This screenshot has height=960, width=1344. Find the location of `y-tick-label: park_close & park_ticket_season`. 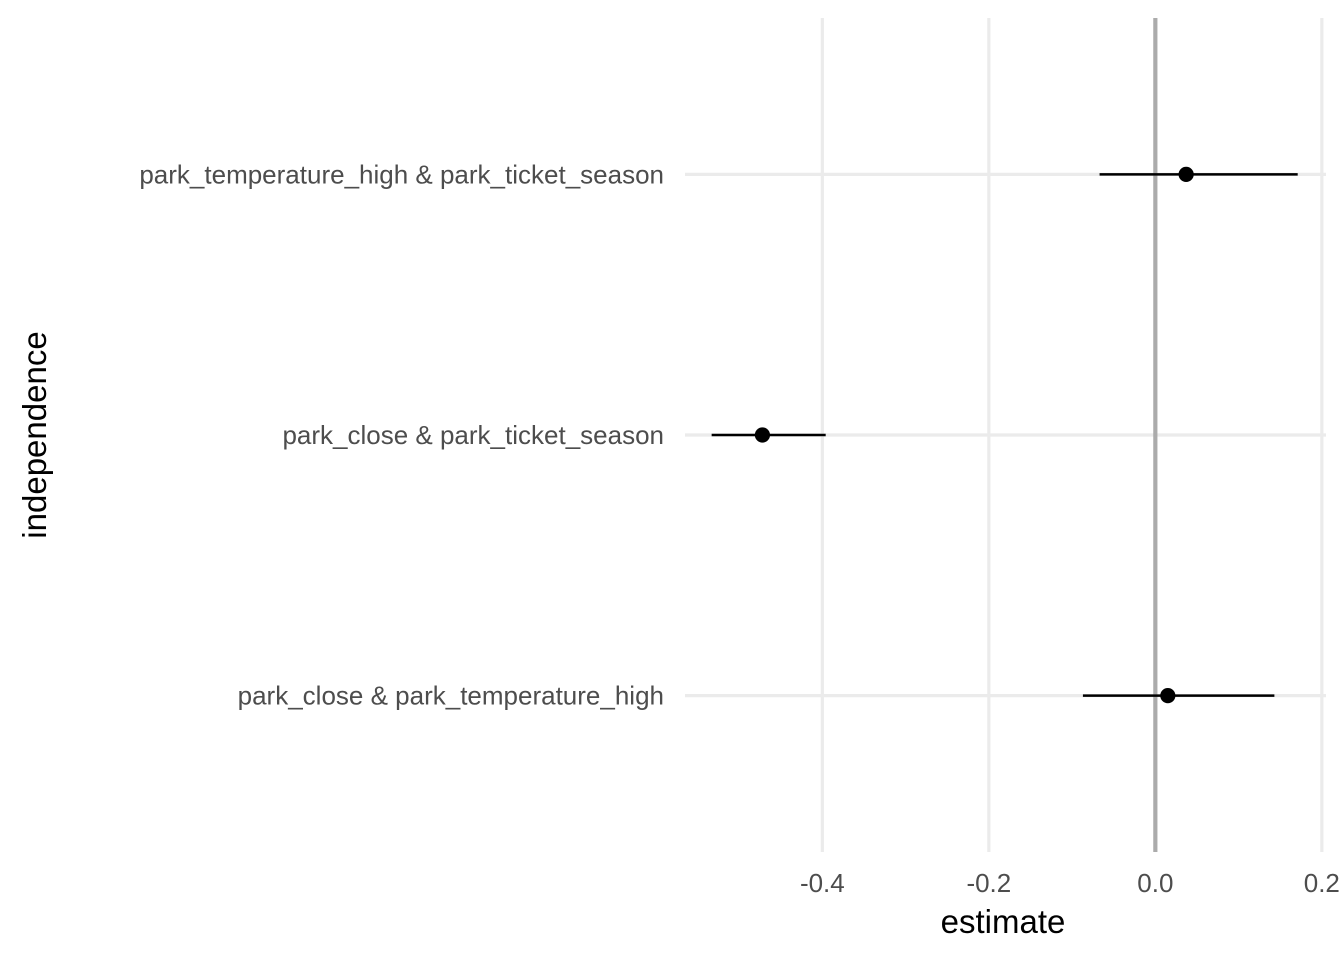

y-tick-label: park_close & park_ticket_season is located at coordinates (473, 435).